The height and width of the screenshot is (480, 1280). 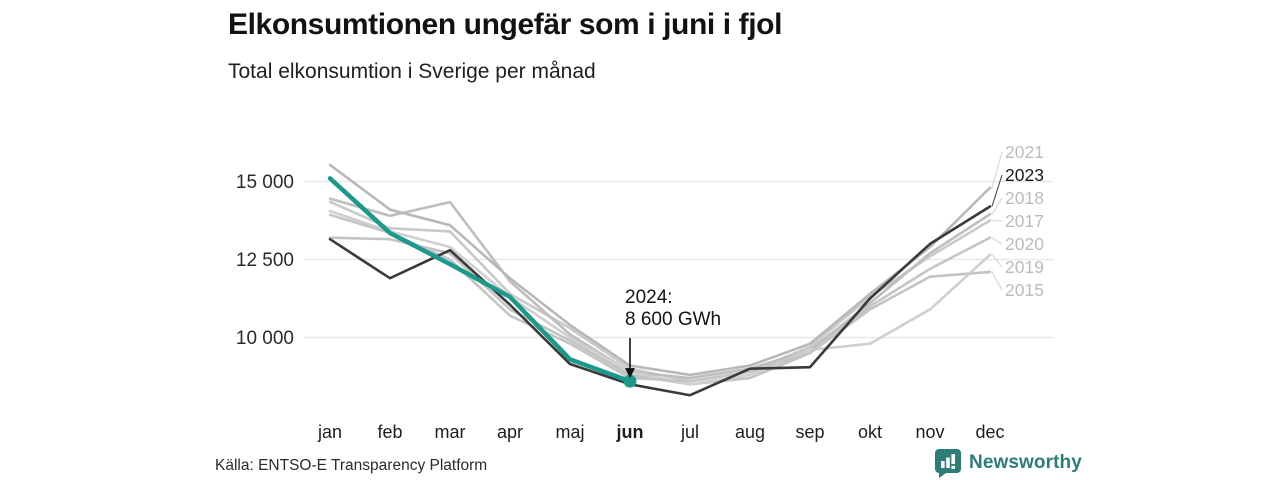 What do you see at coordinates (1024, 221) in the screenshot?
I see `year-label-2017: 2017` at bounding box center [1024, 221].